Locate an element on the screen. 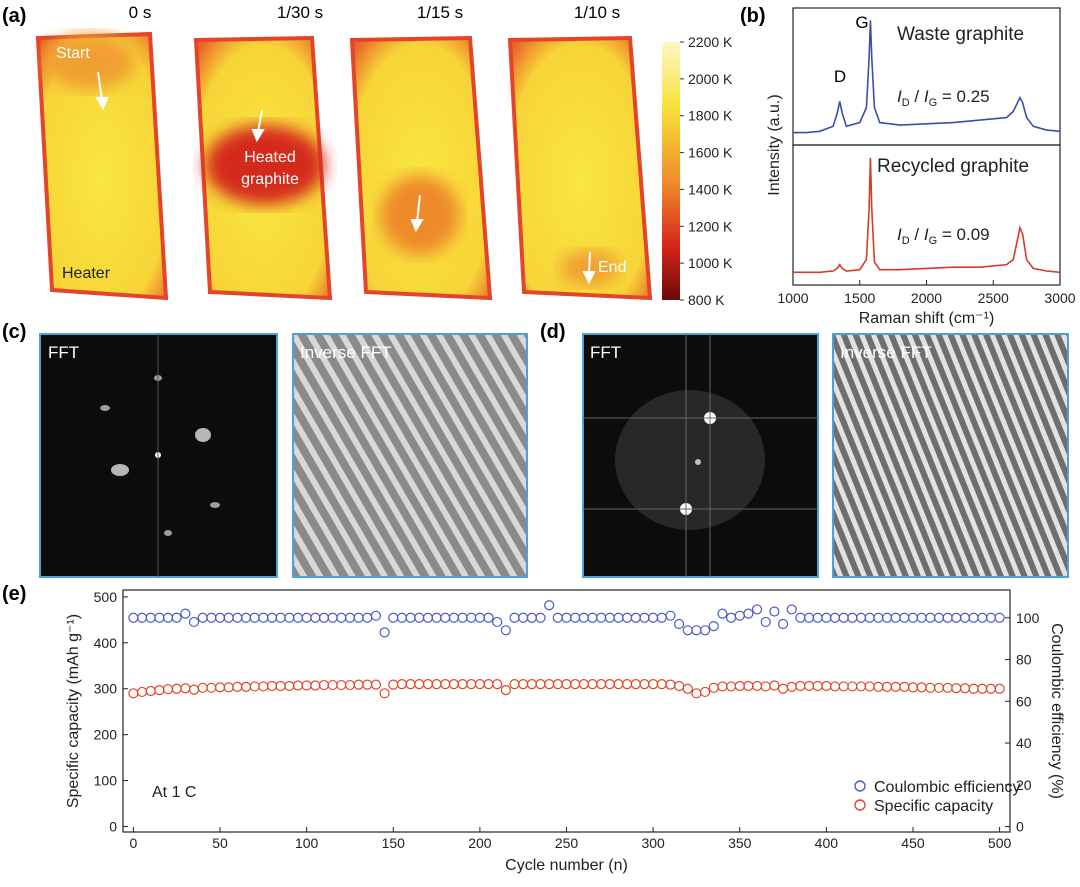 Image resolution: width=1080 pixels, height=887 pixels. colorbar-tick-label: 1200 K is located at coordinates (710, 226).